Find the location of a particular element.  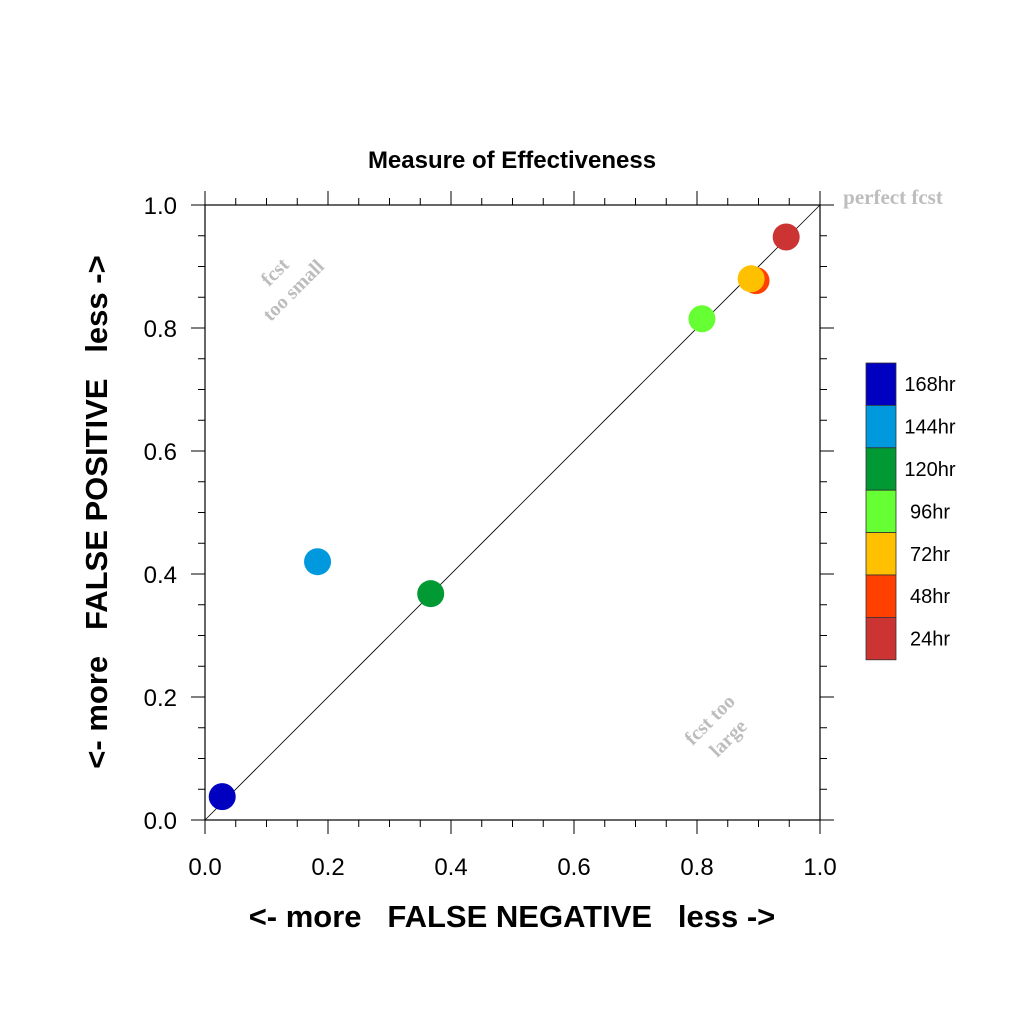

legend-swatch-24hr is located at coordinates (881, 639).